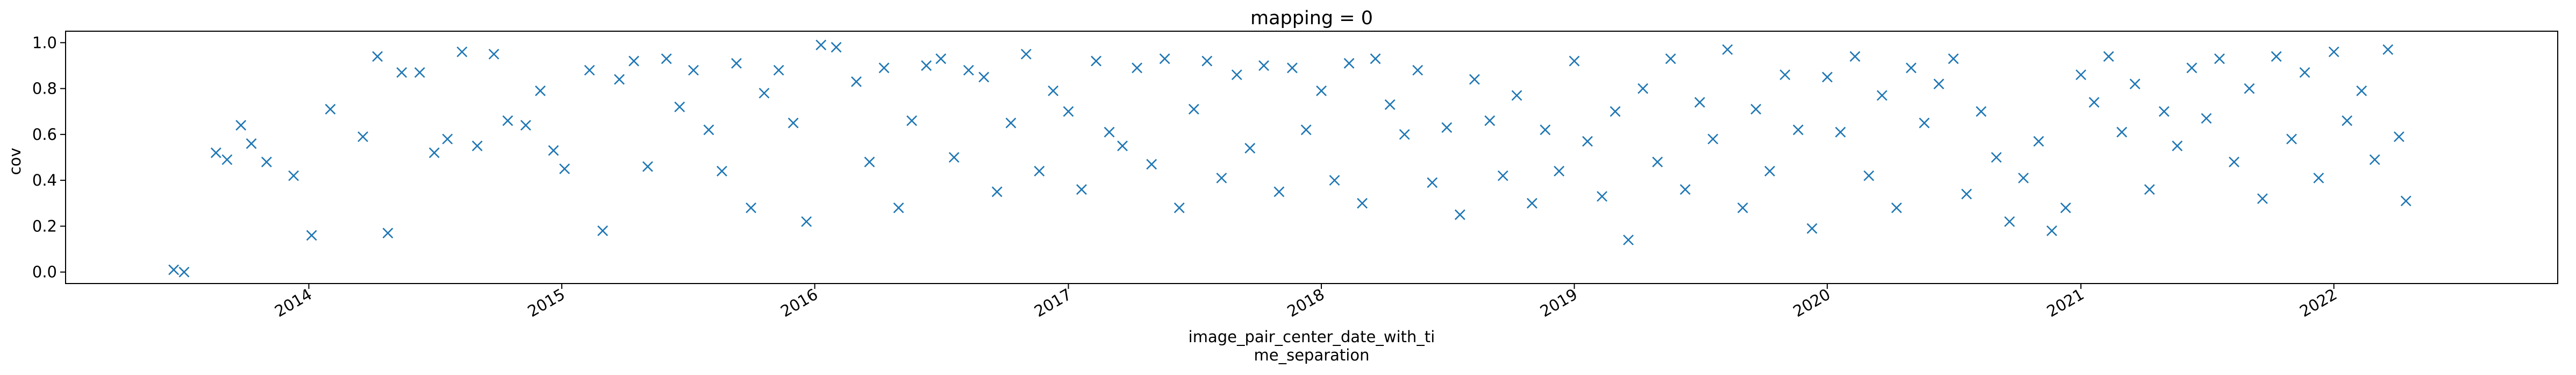 This screenshot has height=375, width=2576. Describe the element at coordinates (1312, 337) in the screenshot. I see `x-axis-label-line-1: image_pair_center_date_with_ti` at that location.